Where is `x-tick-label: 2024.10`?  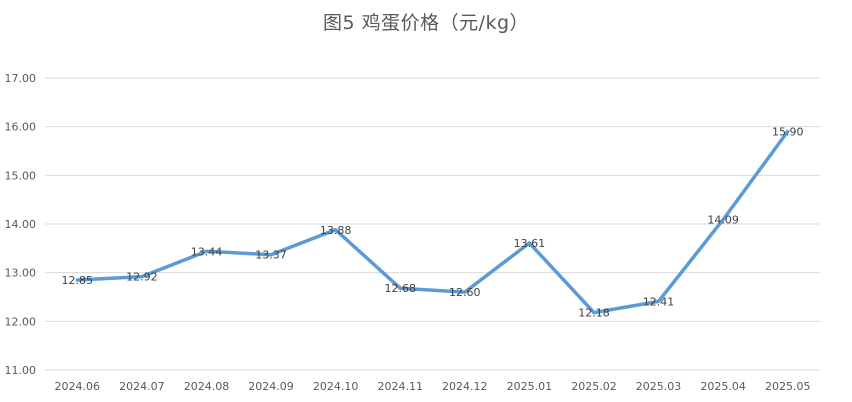 x-tick-label: 2024.10 is located at coordinates (336, 386).